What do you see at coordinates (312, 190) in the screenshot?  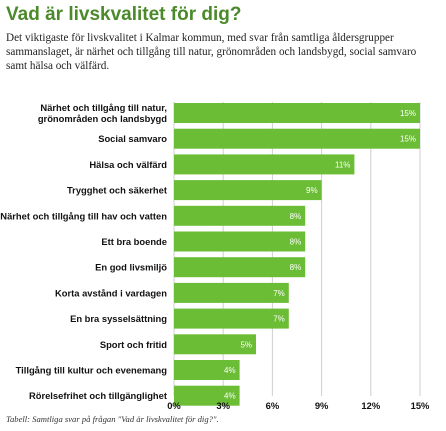 I see `value-label-3: 9%` at bounding box center [312, 190].